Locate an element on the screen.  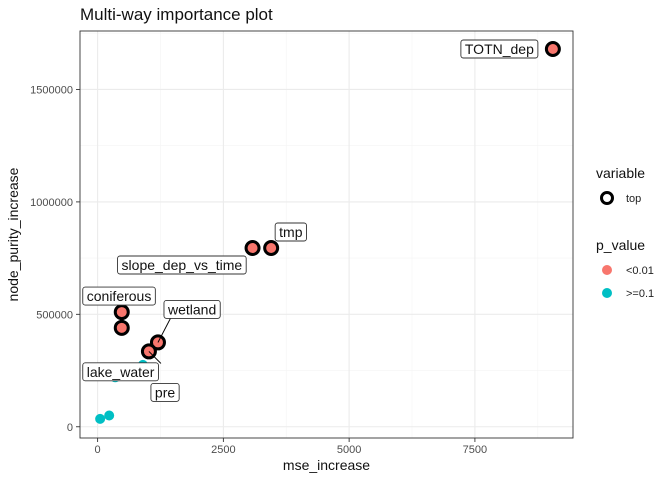
y-axis-ticks: 0 500000 1000000 1500000 is located at coordinates (55, 259).